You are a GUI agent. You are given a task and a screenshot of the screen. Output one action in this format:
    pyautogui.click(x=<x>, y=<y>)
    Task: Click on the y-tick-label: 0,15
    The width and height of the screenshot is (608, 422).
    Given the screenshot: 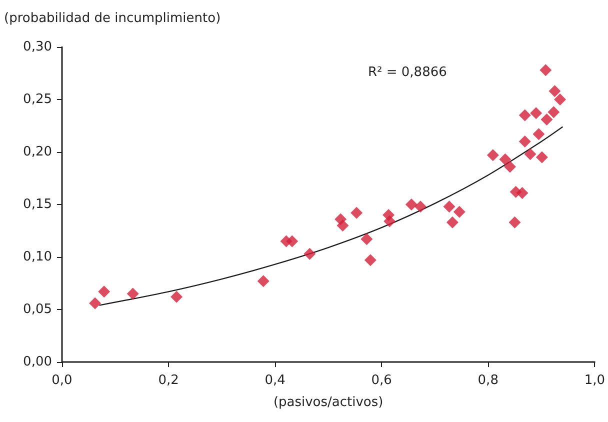 What is the action you would take?
    pyautogui.click(x=37, y=204)
    